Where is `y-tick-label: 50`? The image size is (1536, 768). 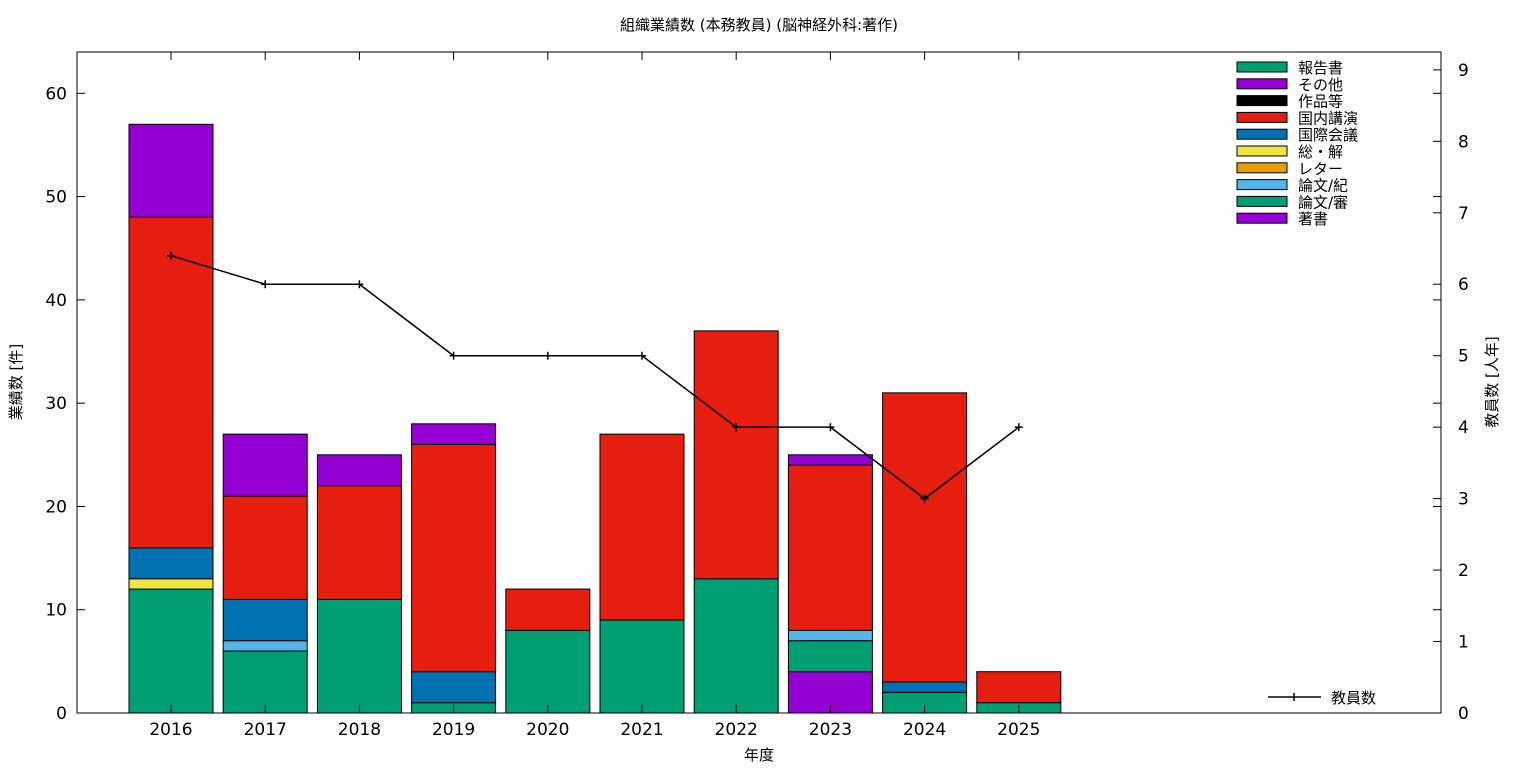
y-tick-label: 50 is located at coordinates (56, 198).